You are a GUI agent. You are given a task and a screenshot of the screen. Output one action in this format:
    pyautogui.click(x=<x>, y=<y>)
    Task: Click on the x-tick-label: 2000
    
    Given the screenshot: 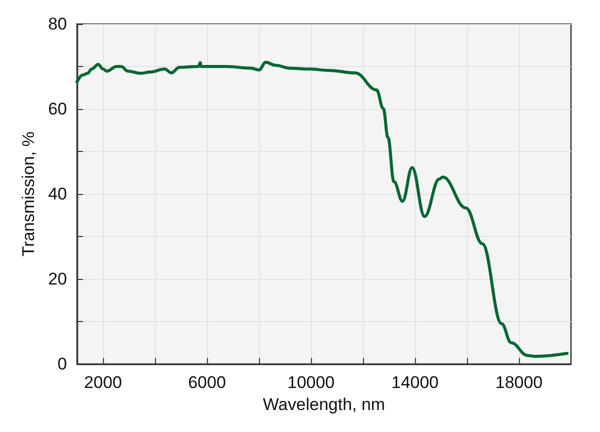 What is the action you would take?
    pyautogui.click(x=103, y=382)
    